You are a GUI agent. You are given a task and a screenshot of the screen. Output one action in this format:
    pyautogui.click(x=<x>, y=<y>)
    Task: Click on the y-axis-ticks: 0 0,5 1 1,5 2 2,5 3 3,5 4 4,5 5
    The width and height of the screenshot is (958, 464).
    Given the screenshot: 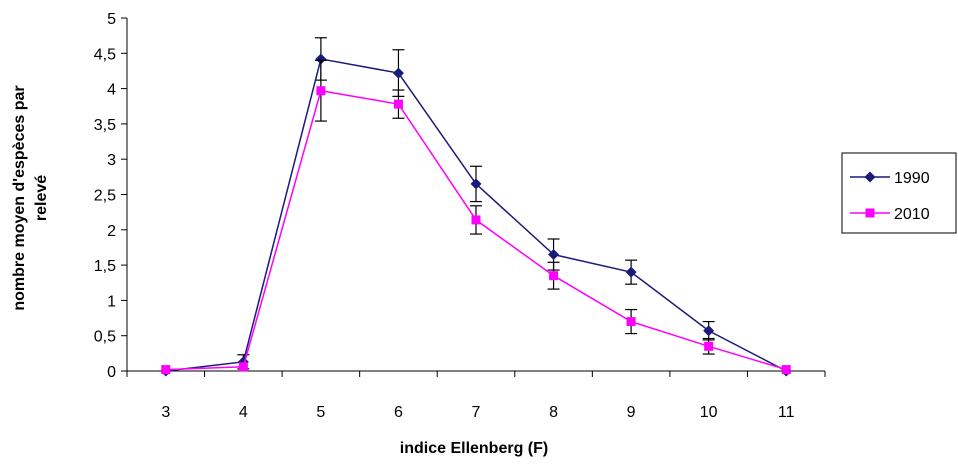 What is the action you would take?
    pyautogui.click(x=110, y=196)
    